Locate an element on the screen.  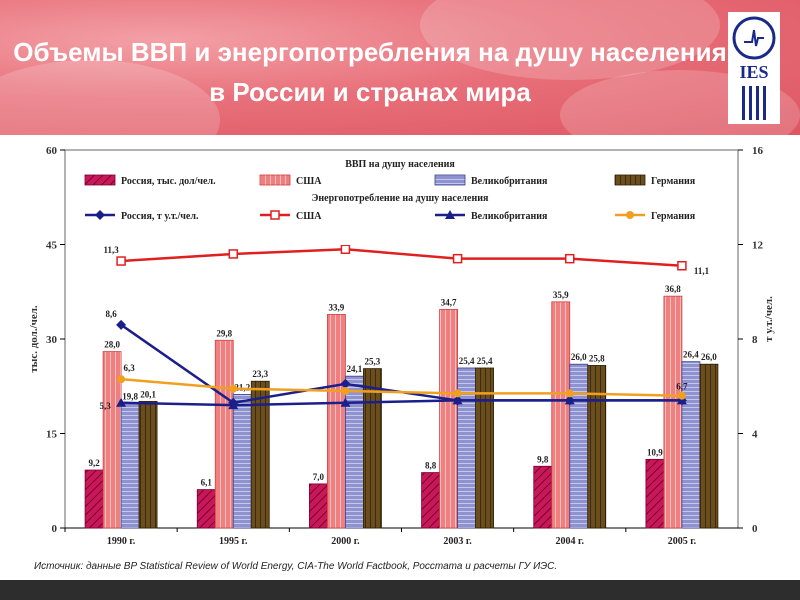
y2-tick-label: 8 is located at coordinates (755, 340).